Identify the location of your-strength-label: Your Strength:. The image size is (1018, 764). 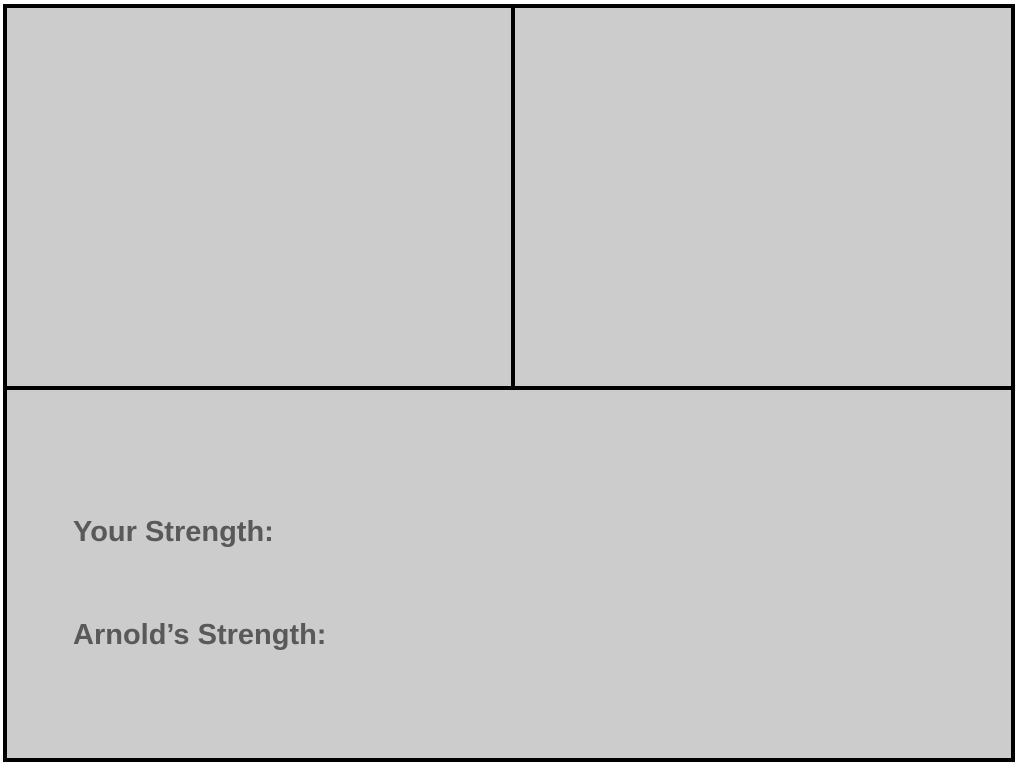
(173, 532).